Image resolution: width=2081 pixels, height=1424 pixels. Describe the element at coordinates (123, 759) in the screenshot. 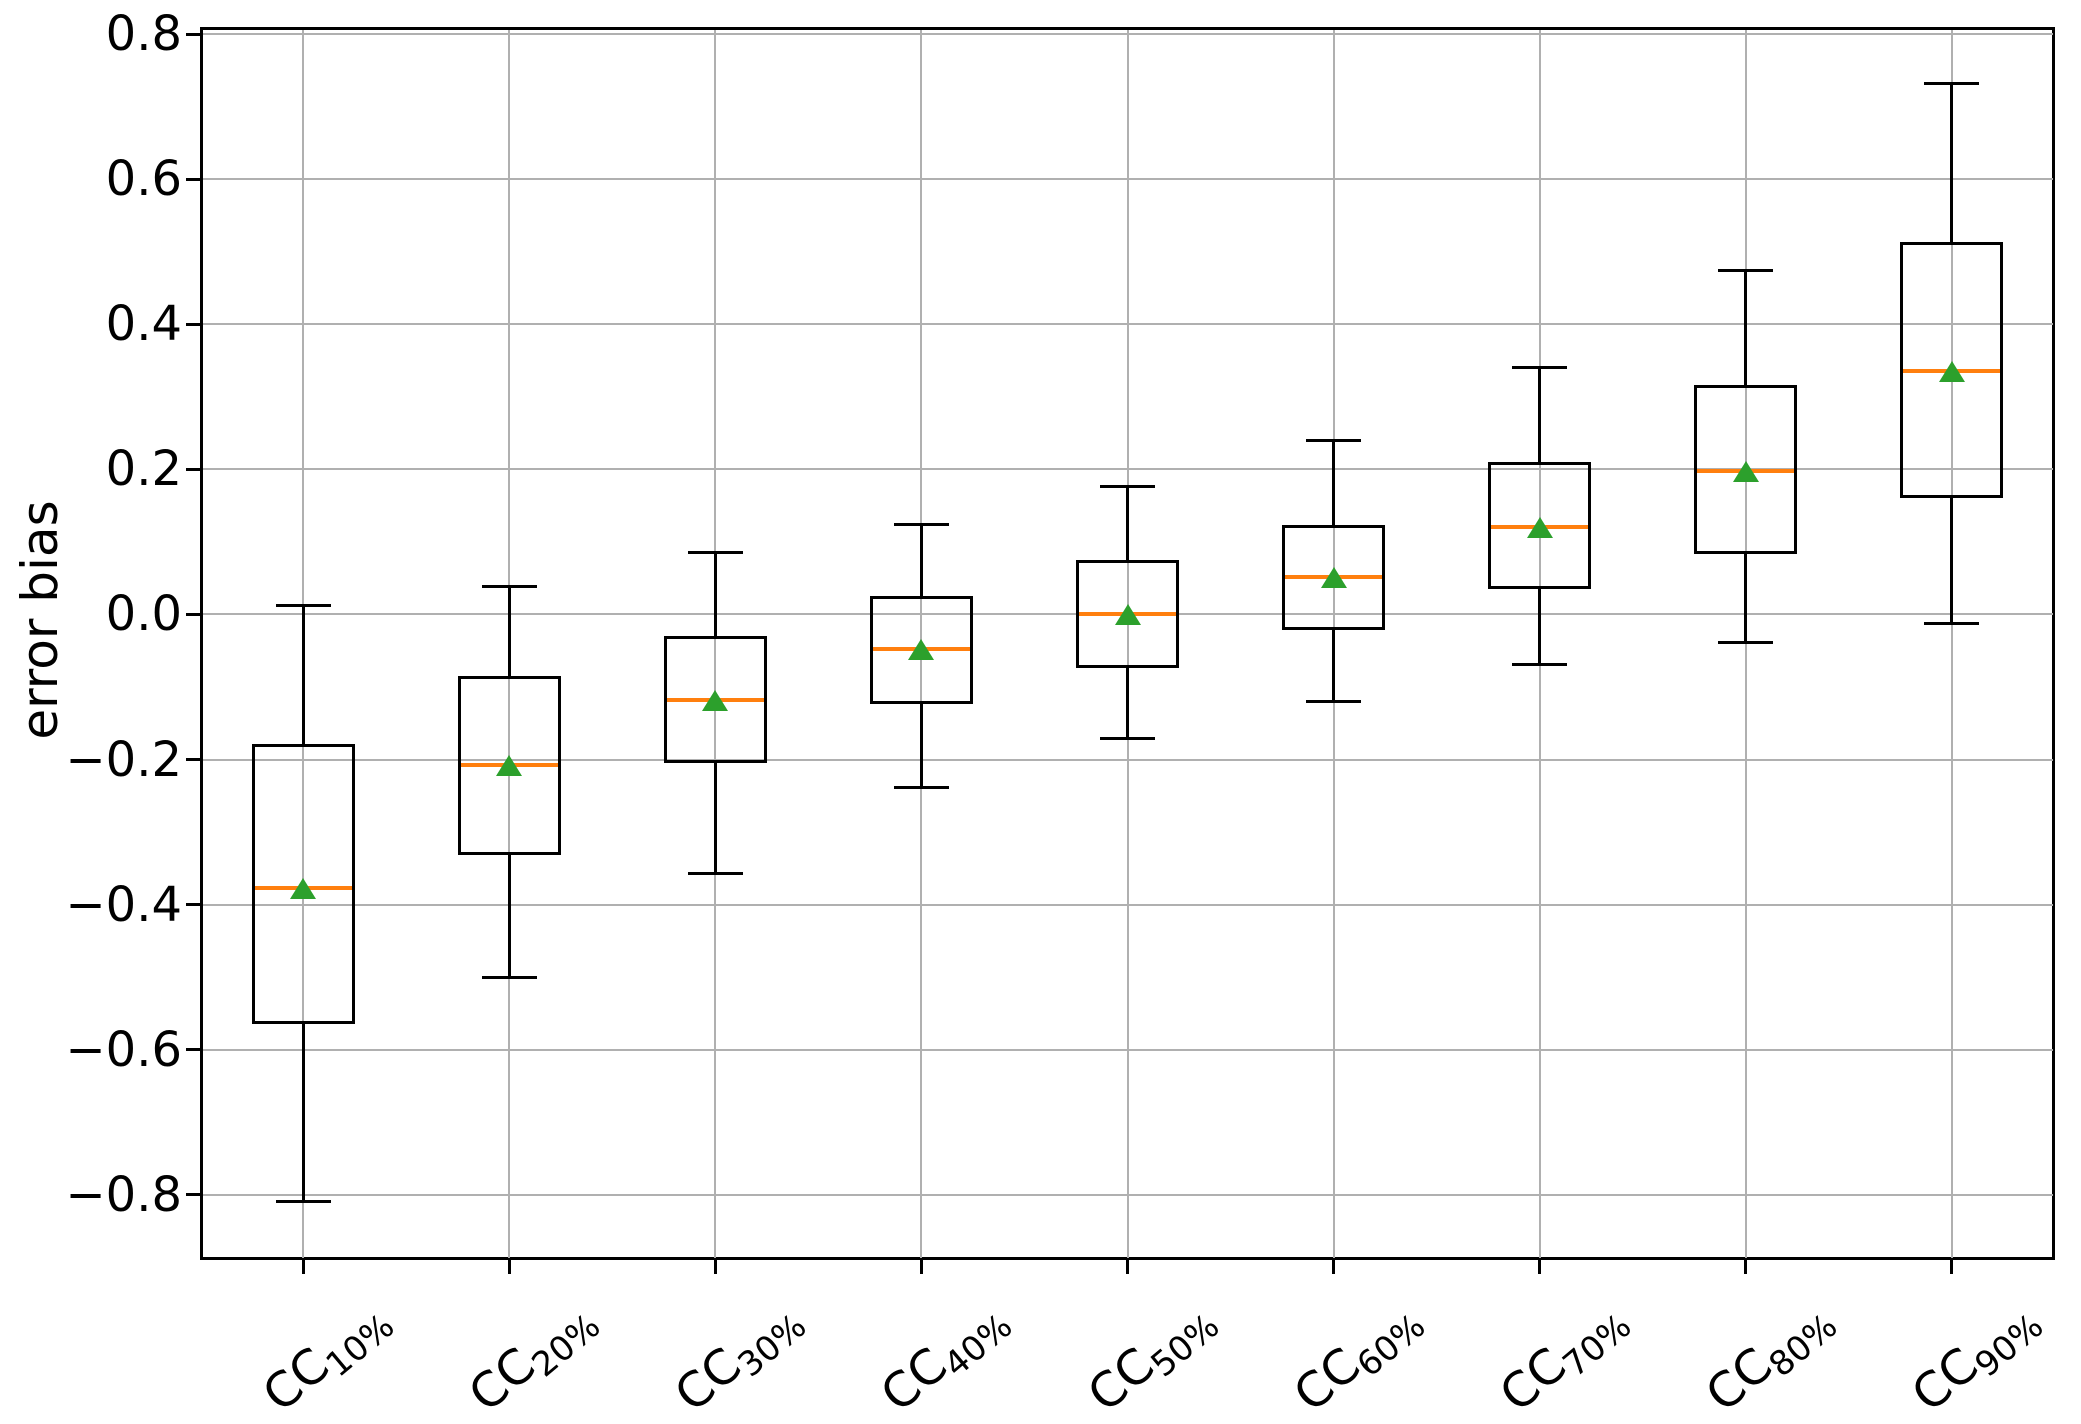

I see `y-tick-label: −0.2` at that location.